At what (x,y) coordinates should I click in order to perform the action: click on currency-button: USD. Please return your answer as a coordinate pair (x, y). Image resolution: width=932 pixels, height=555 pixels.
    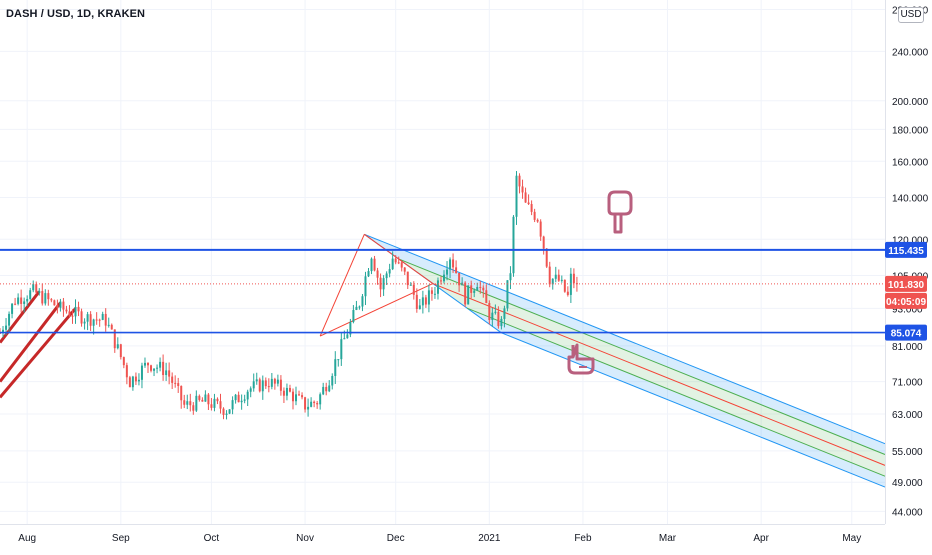
    Looking at the image, I should click on (911, 15).